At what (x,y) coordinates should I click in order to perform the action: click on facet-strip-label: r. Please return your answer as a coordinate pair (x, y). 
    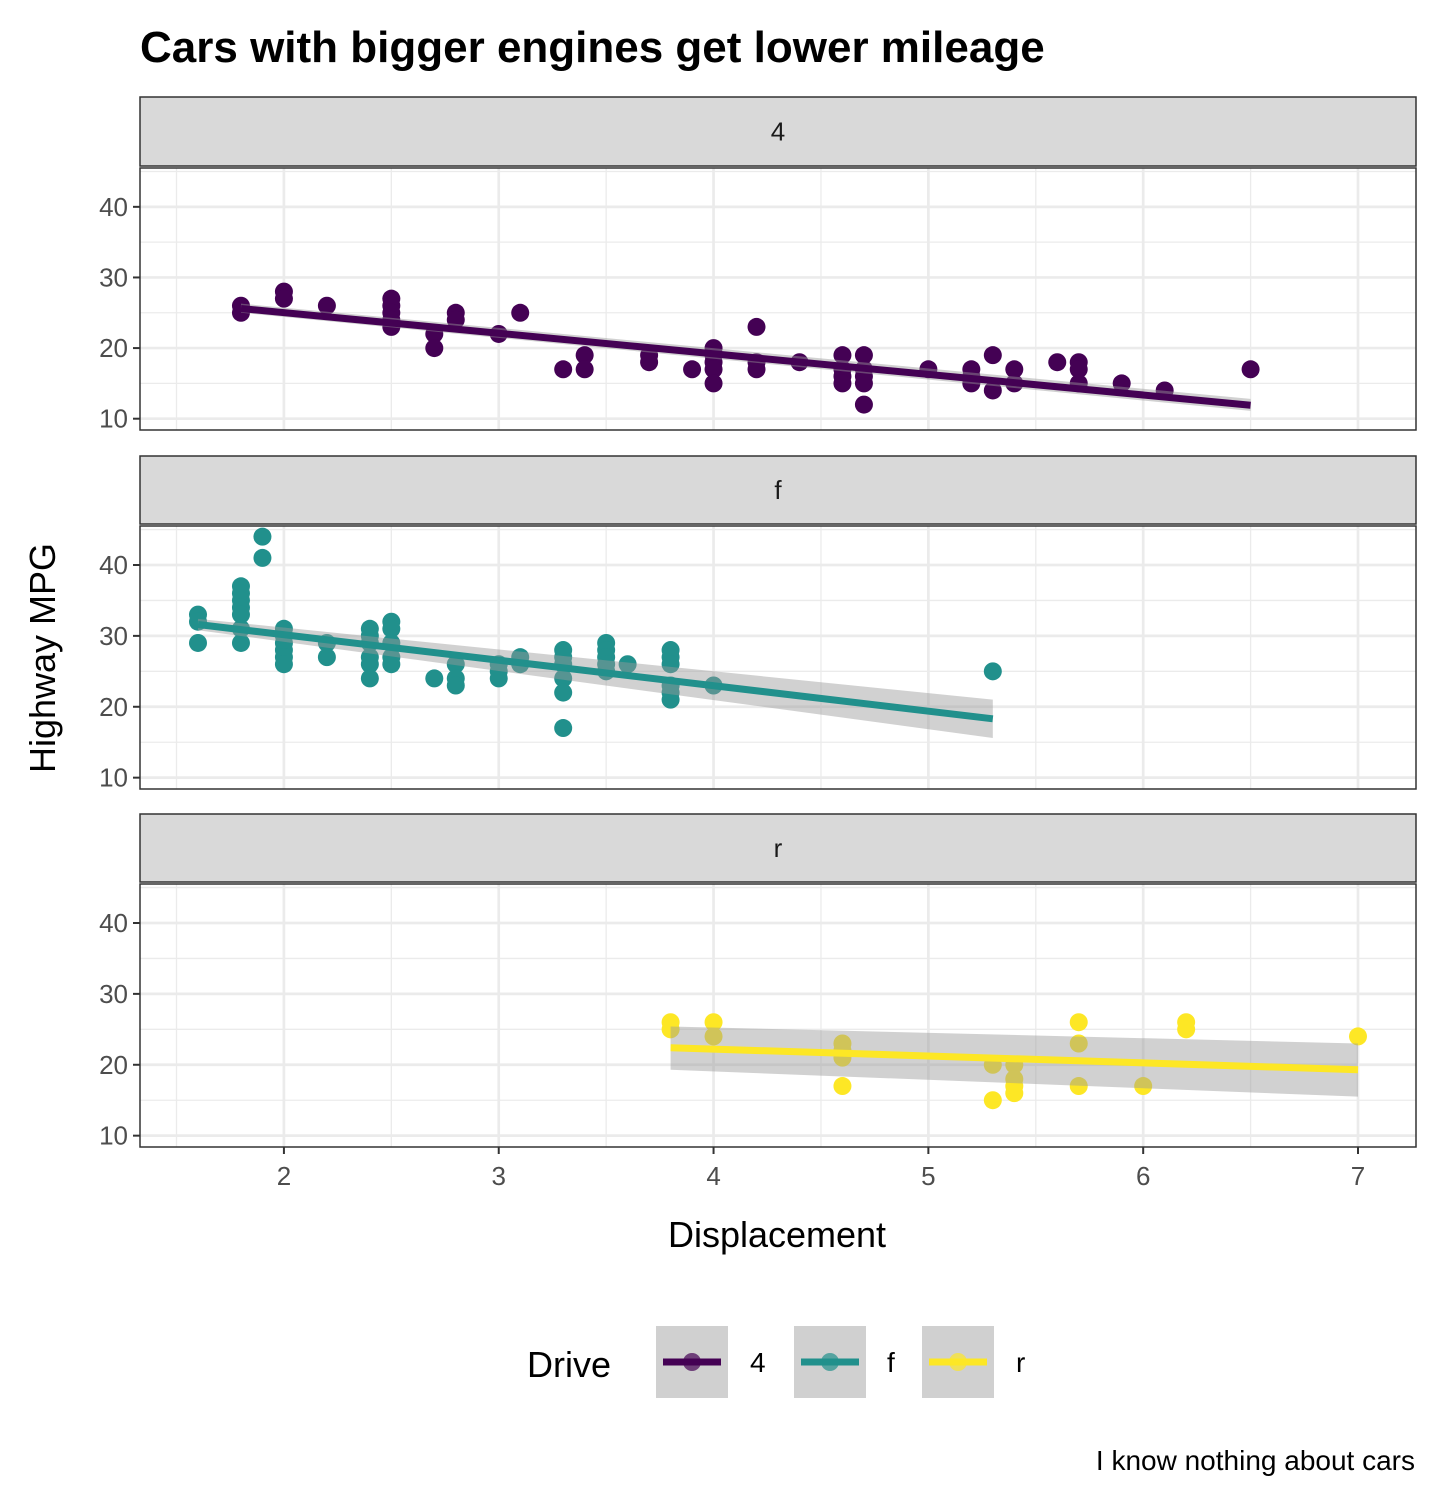
    Looking at the image, I should click on (778, 848).